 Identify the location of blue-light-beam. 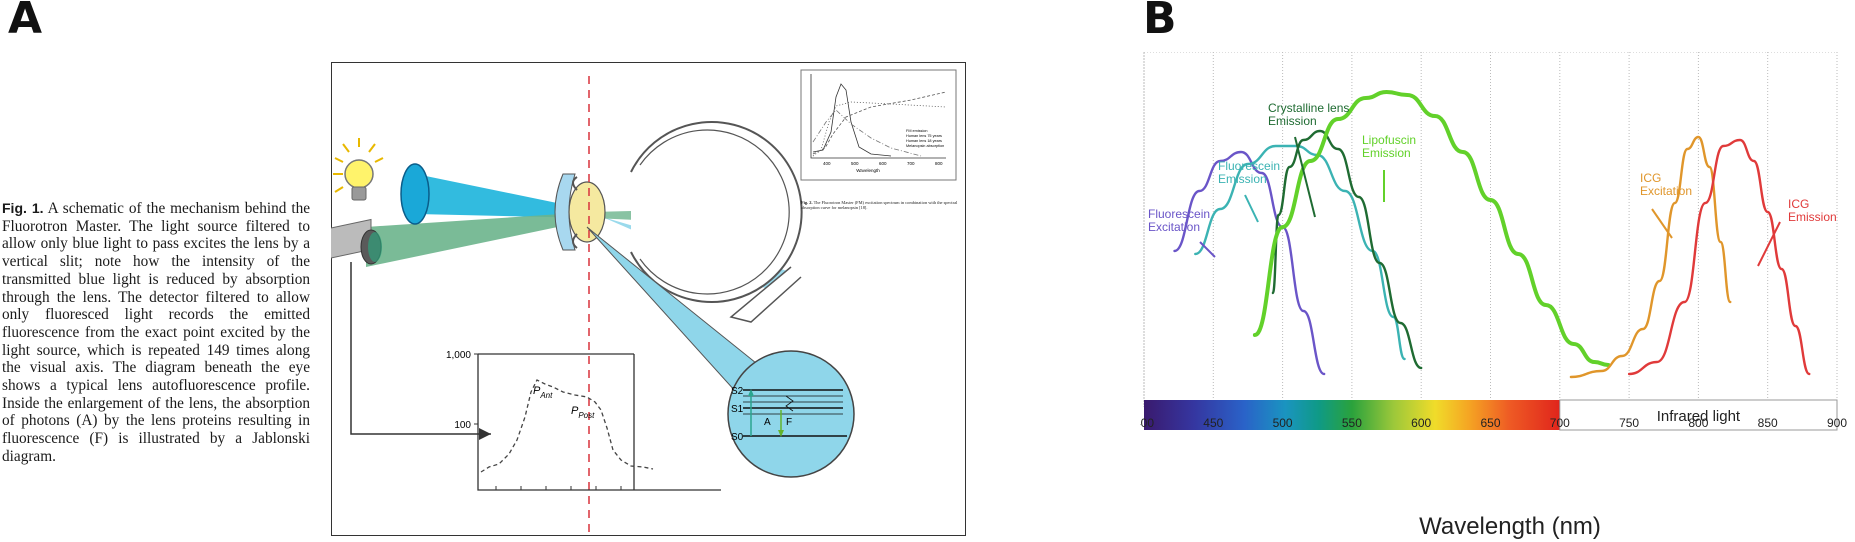
(503, 196).